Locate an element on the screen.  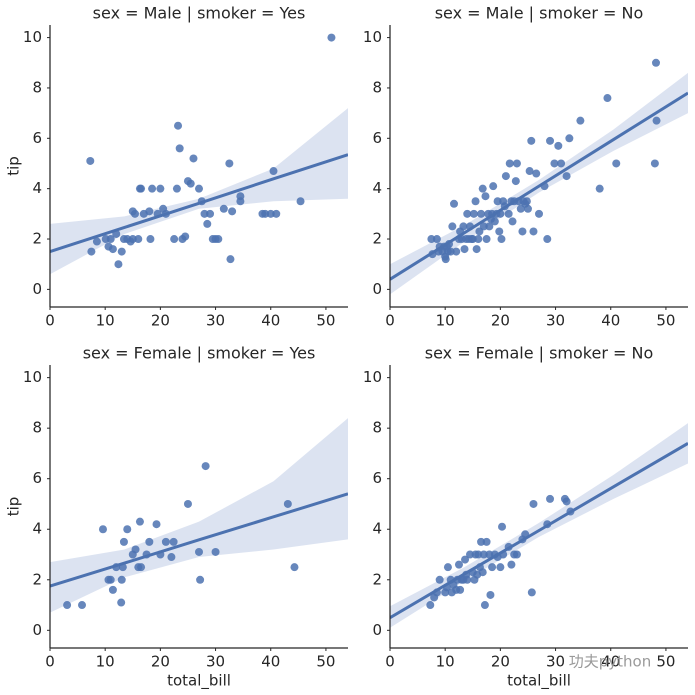
chart-title: sex = Male | smoker = Yes is located at coordinates (199, 13).